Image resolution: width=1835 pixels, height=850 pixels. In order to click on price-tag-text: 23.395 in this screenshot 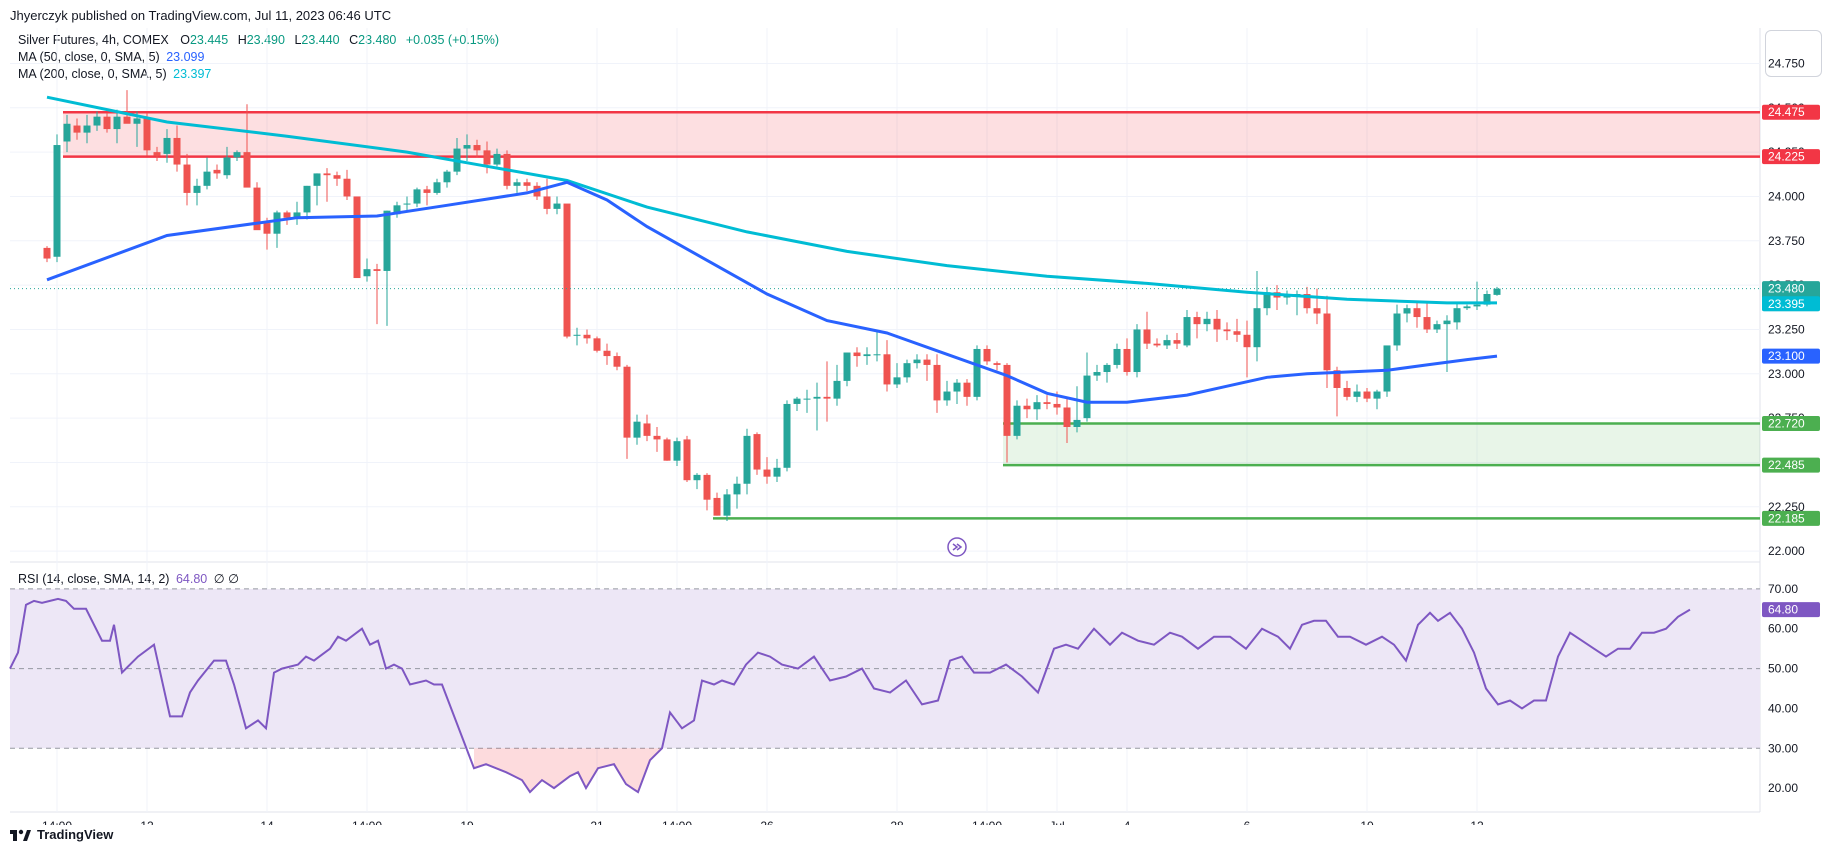, I will do `click(1786, 304)`.